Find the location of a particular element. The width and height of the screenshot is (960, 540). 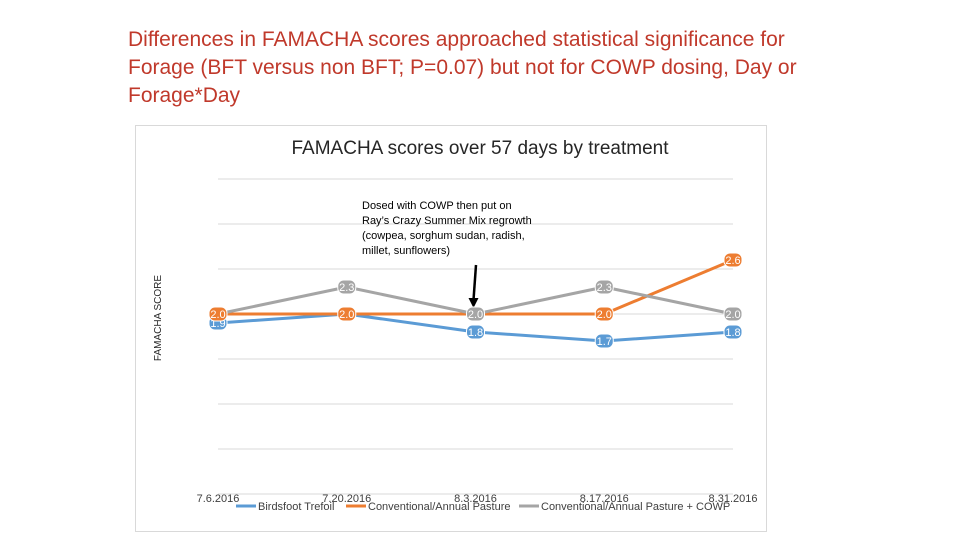

data-label: 1.7 is located at coordinates (604, 342).